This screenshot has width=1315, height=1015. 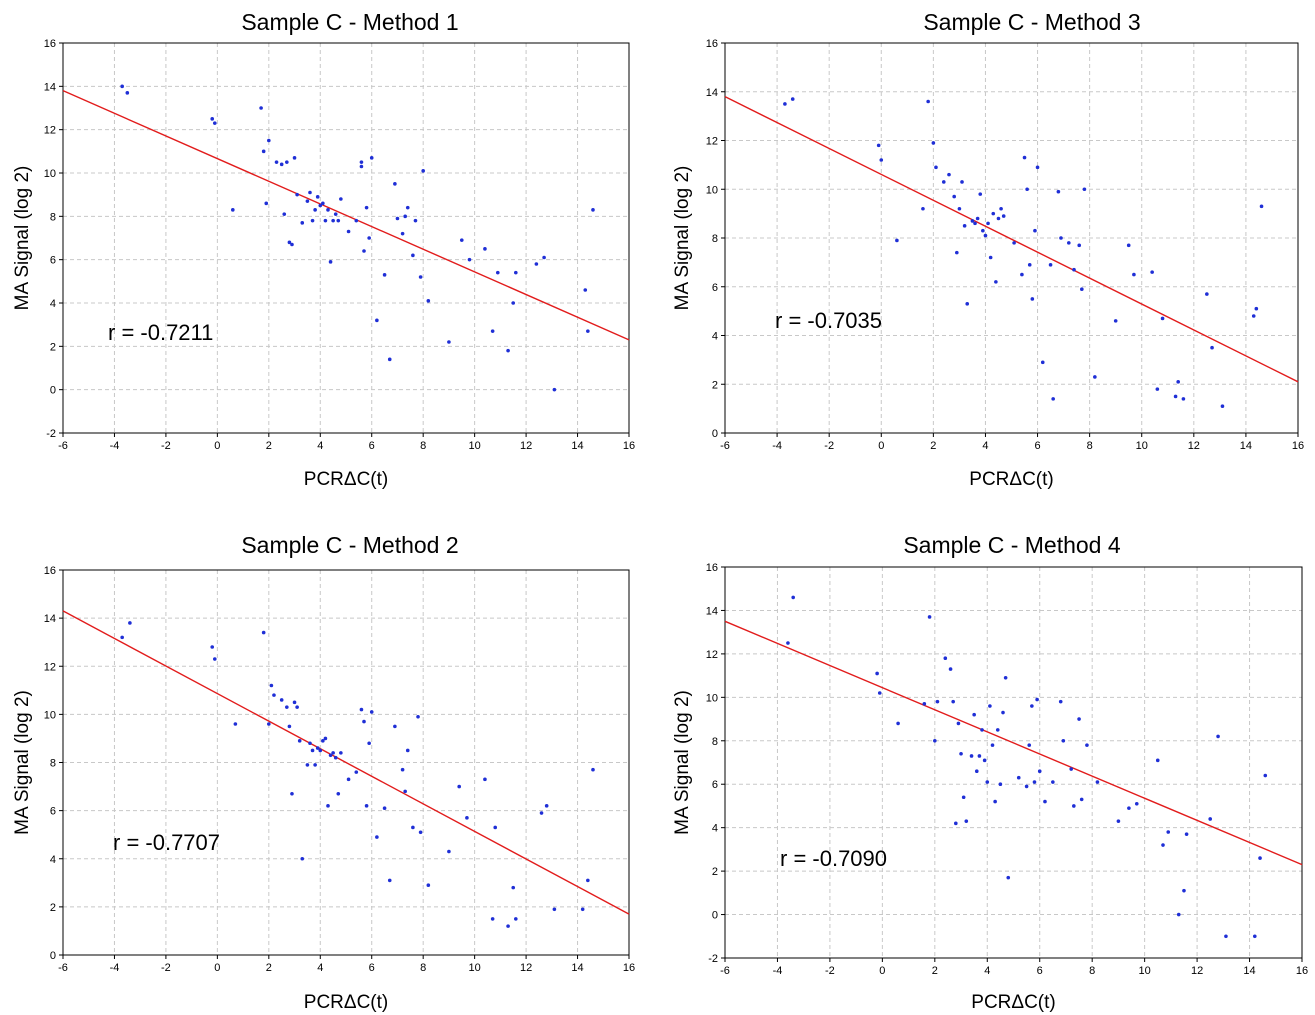 I want to click on x-tick-label: 12, so click(x=526, y=968).